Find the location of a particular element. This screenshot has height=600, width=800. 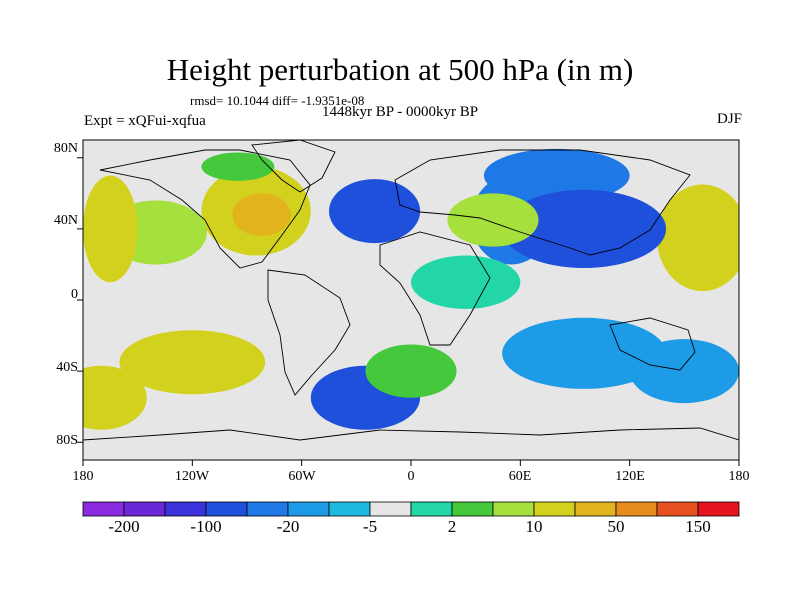

colorbar-label: 150 is located at coordinates (698, 526).